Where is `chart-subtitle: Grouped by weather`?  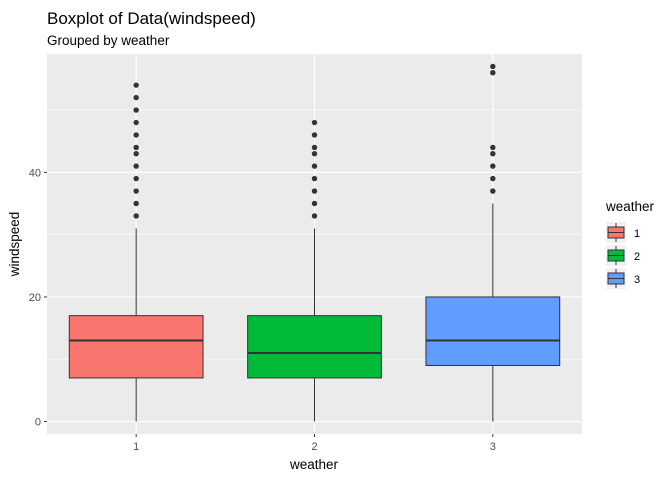
chart-subtitle: Grouped by weather is located at coordinates (108, 40).